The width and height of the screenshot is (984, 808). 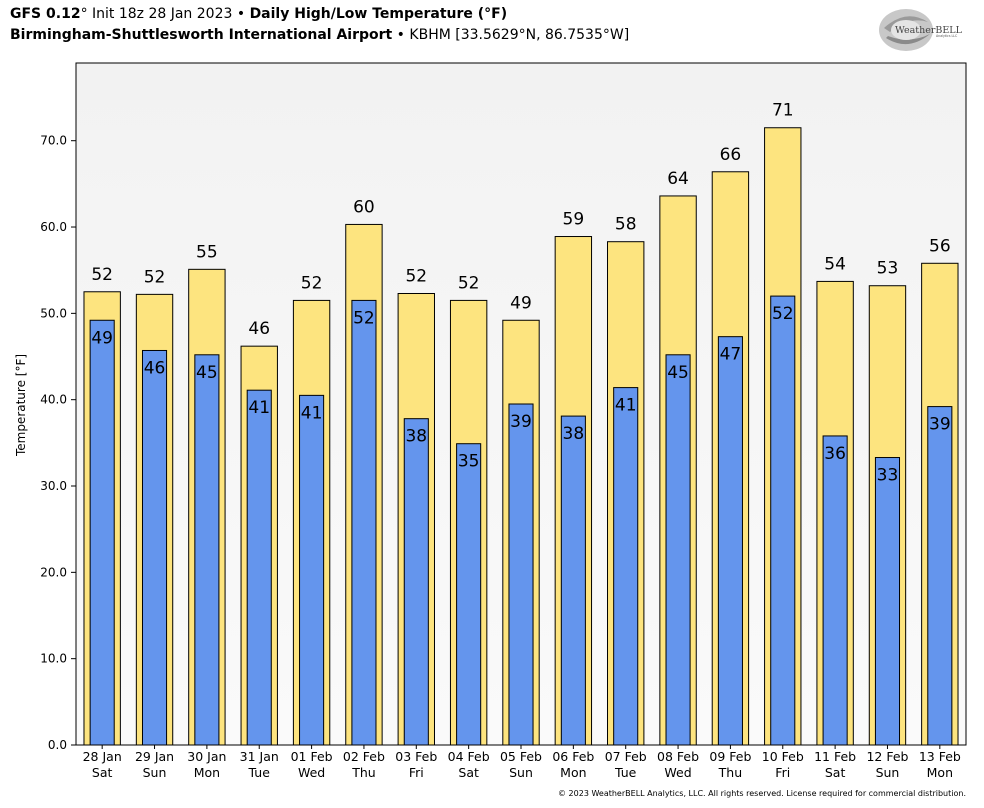 I want to click on y-tick-label: 40.0, so click(x=53, y=400).